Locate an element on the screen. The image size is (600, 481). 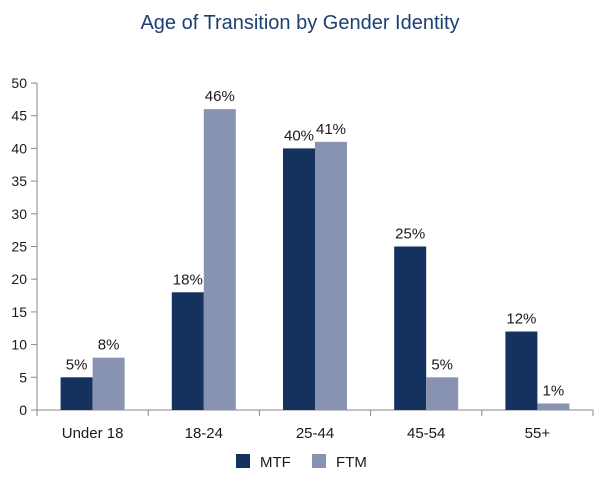
x-tick-label: Under 18 is located at coordinates (93, 433).